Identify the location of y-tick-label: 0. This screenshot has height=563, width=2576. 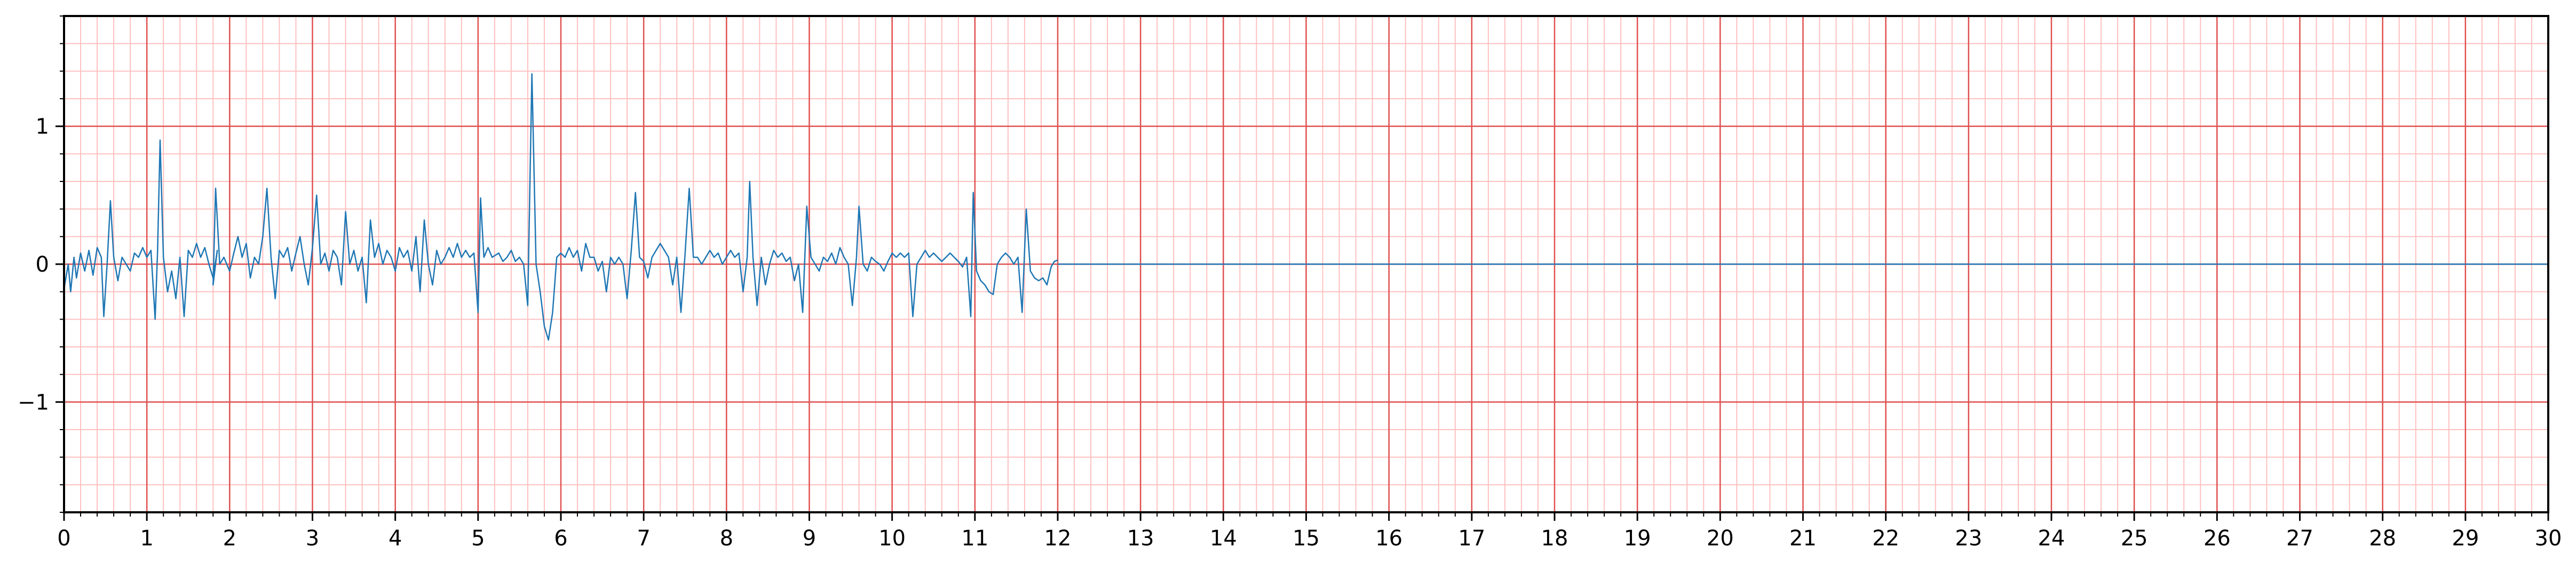
(42, 264).